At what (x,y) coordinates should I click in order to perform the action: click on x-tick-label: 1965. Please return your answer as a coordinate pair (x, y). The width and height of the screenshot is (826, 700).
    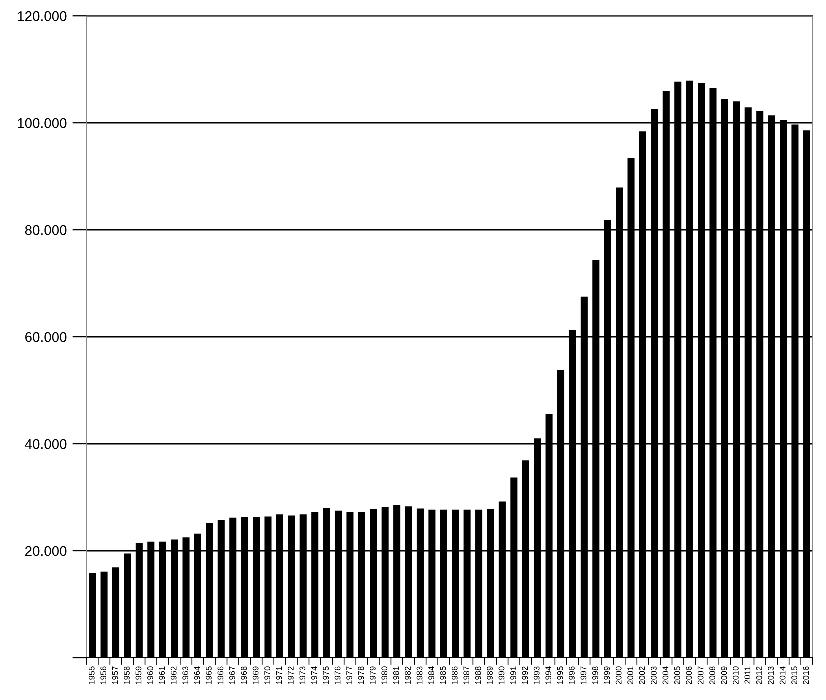
    Looking at the image, I should click on (209, 675).